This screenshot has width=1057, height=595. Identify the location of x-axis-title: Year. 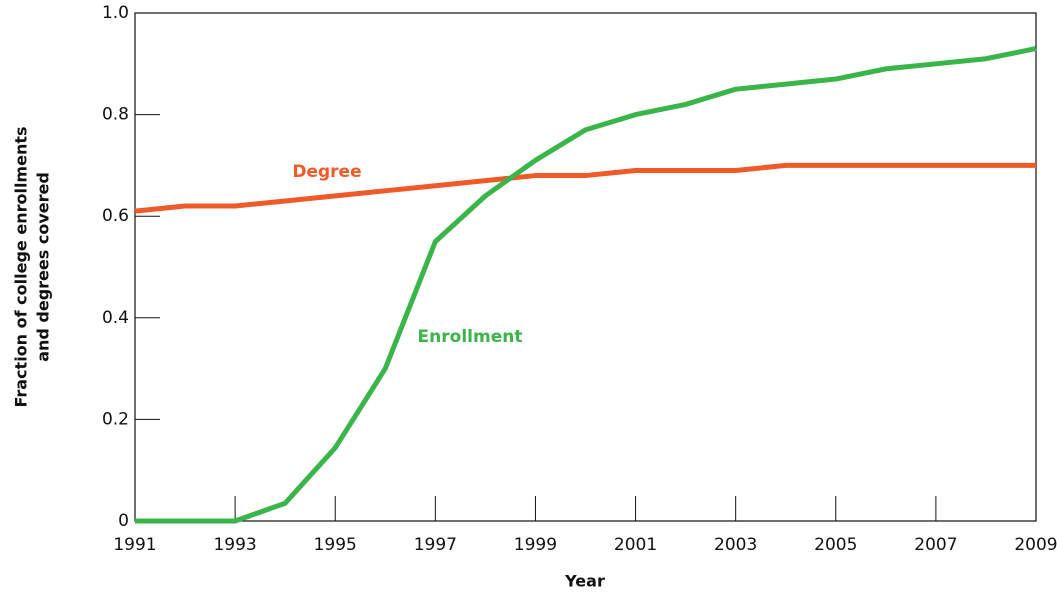
(584, 581).